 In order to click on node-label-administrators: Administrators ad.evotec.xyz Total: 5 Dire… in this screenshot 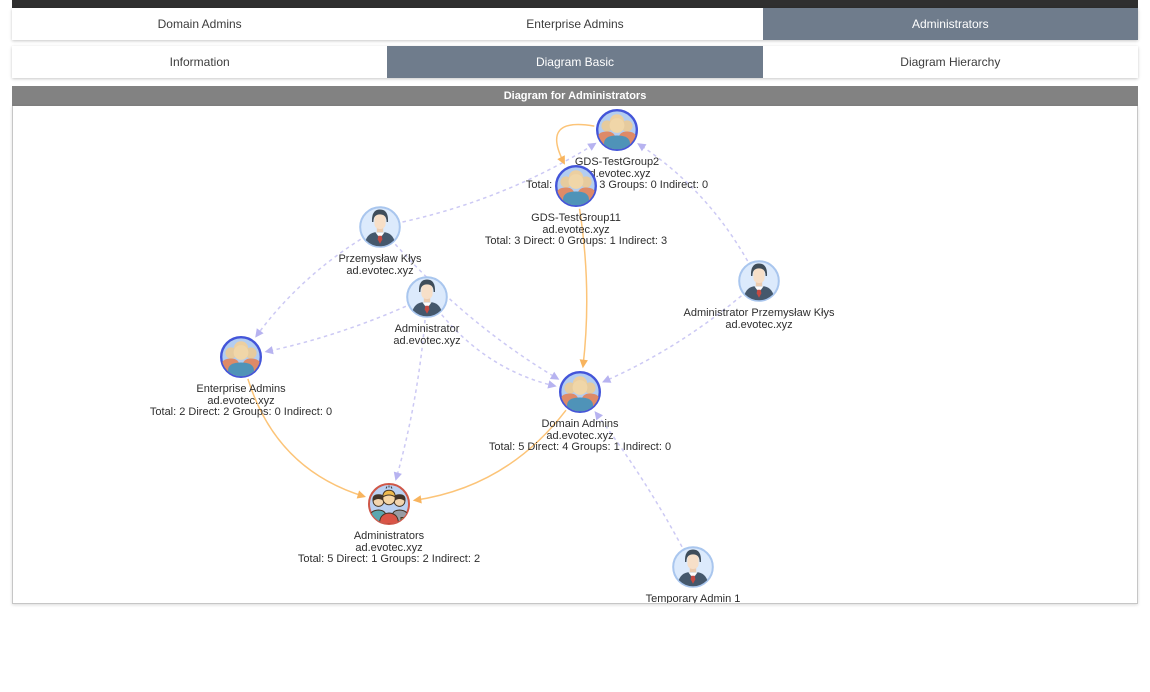, I will do `click(389, 548)`.